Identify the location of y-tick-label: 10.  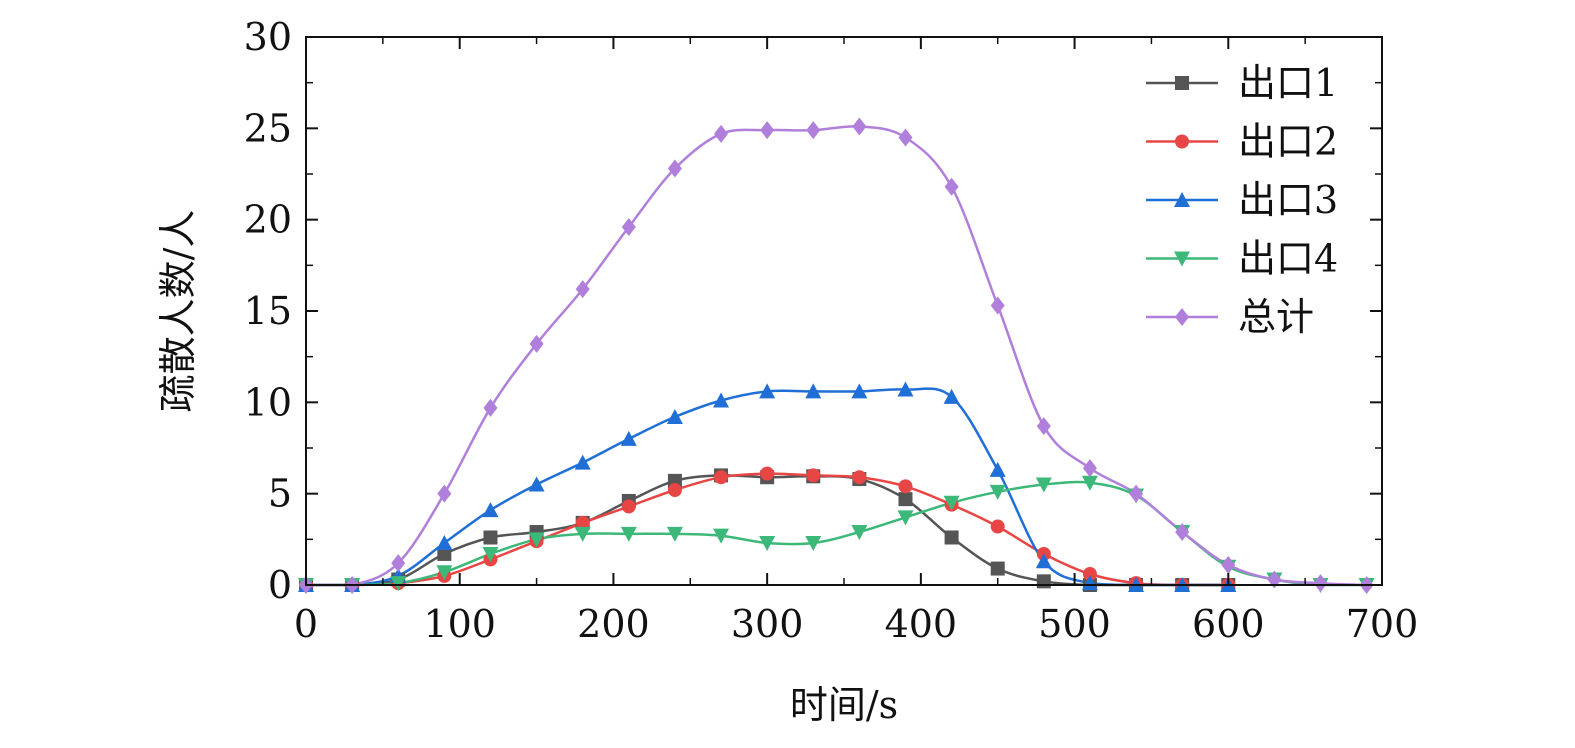
(268, 402).